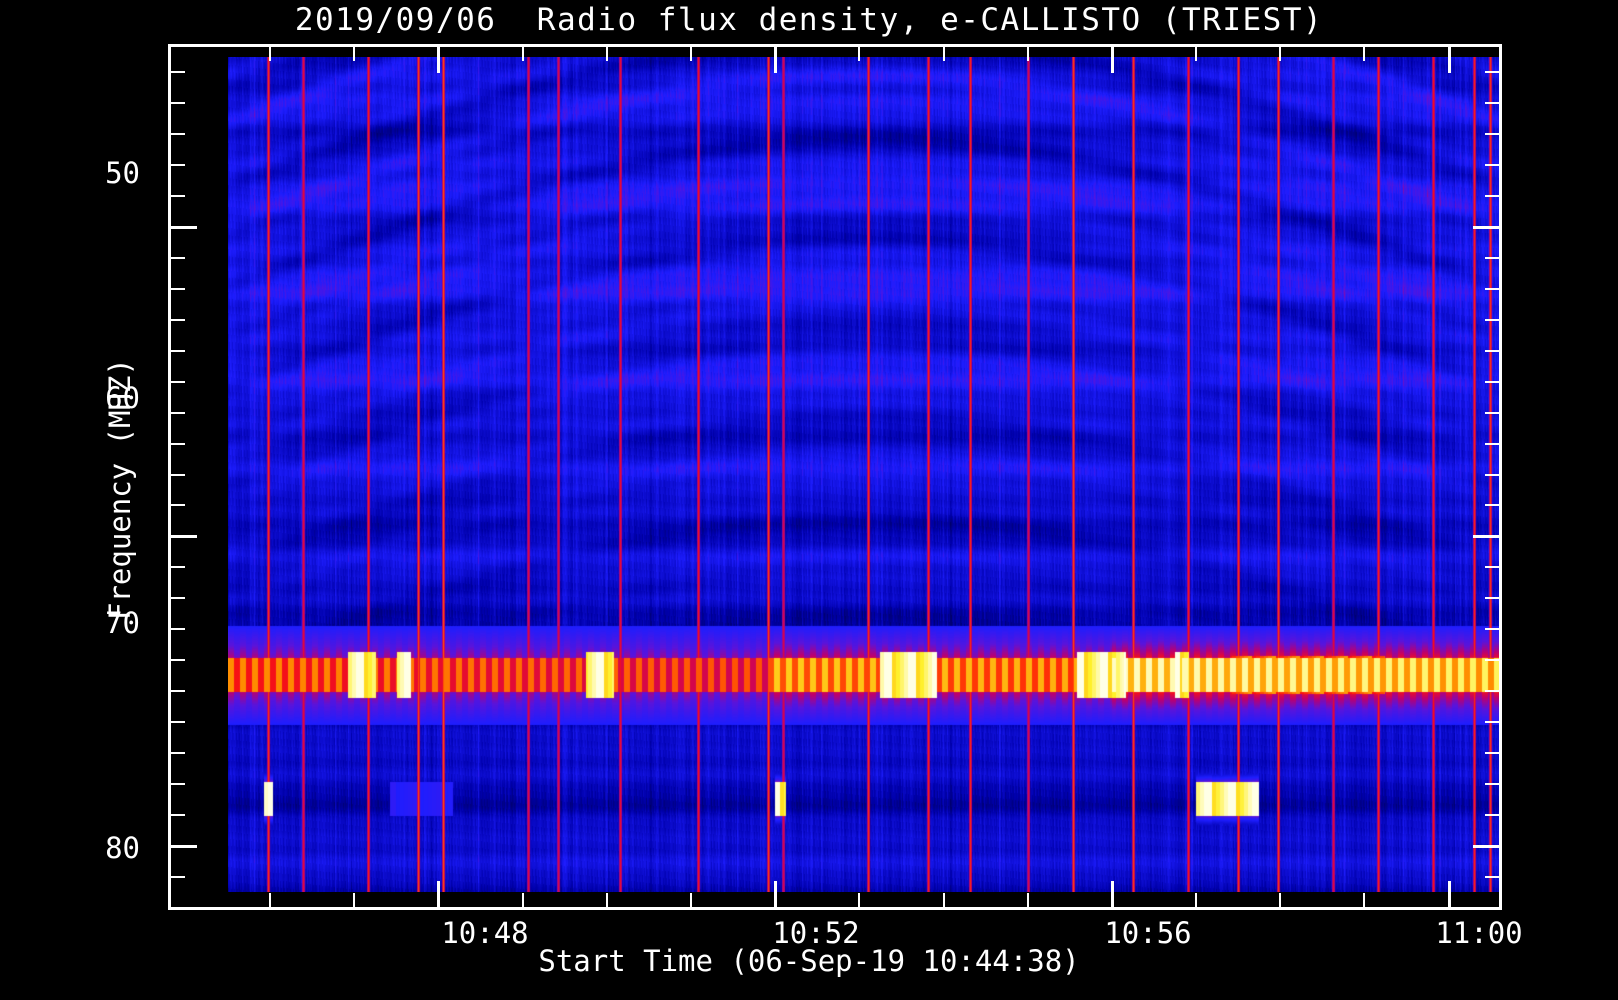 The width and height of the screenshot is (1618, 1000). I want to click on y-tick-label: 50, so click(122, 173).